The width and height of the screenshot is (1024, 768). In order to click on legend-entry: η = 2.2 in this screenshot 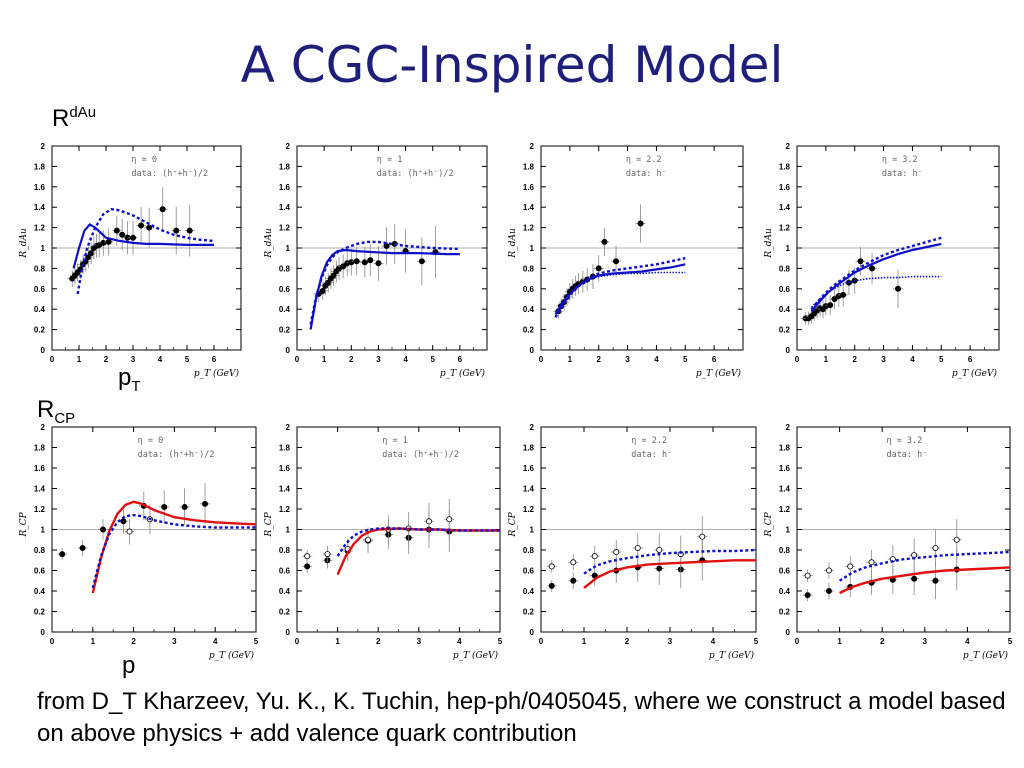, I will do `click(644, 160)`.